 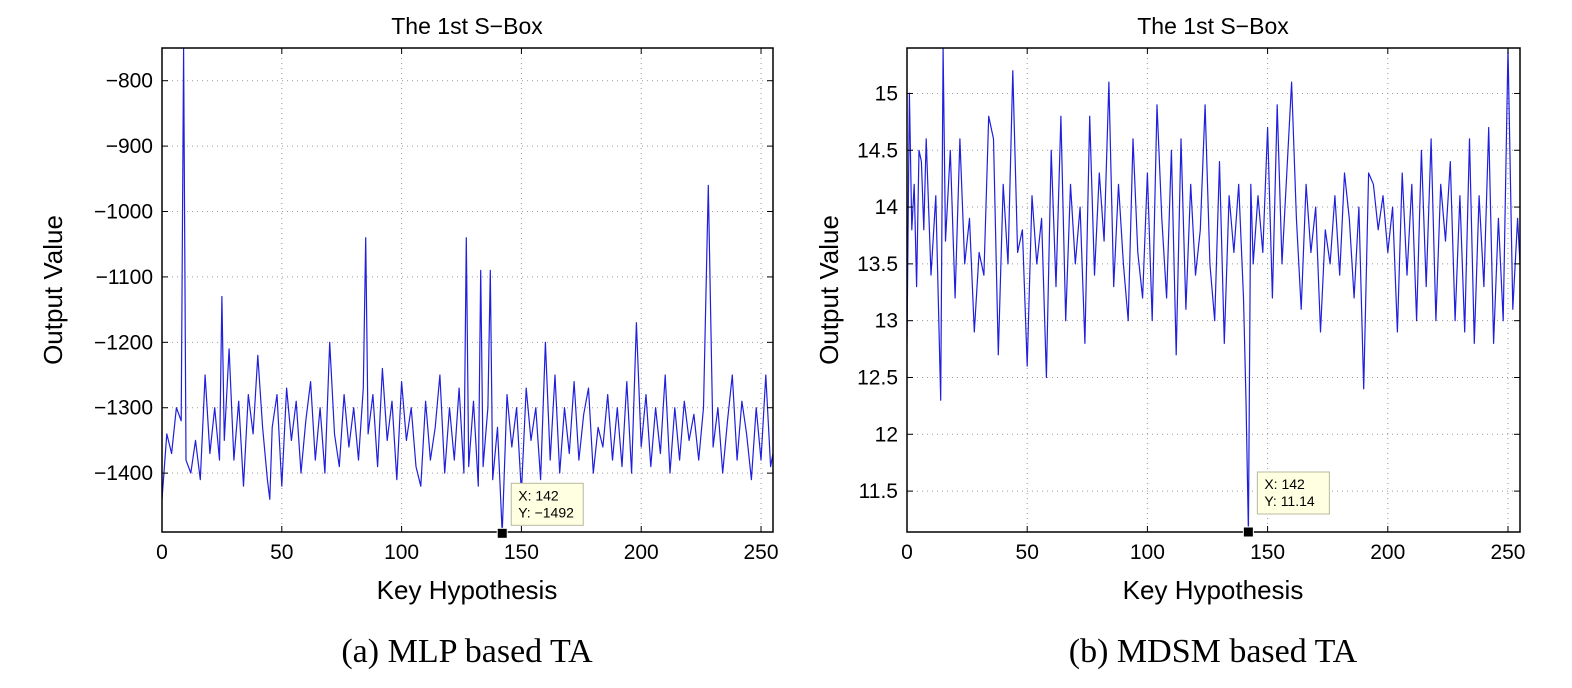 I want to click on y-tick-label: −1000, so click(x=123, y=212).